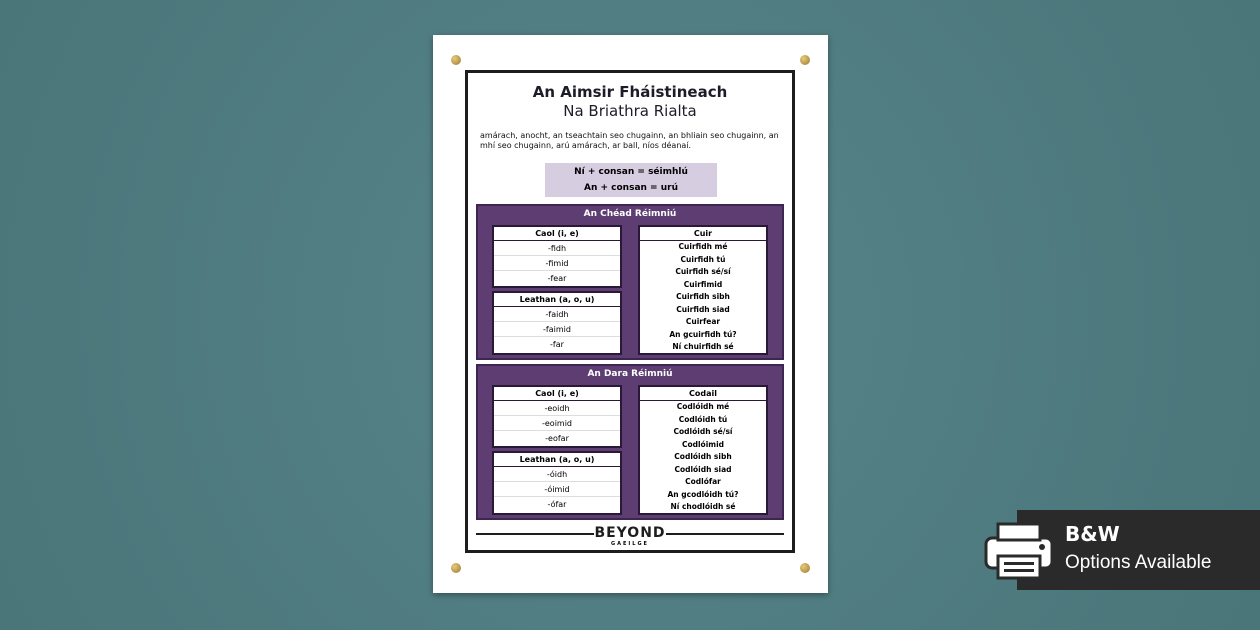 The width and height of the screenshot is (1260, 630). I want to click on badge-text: Options Available, so click(1138, 562).